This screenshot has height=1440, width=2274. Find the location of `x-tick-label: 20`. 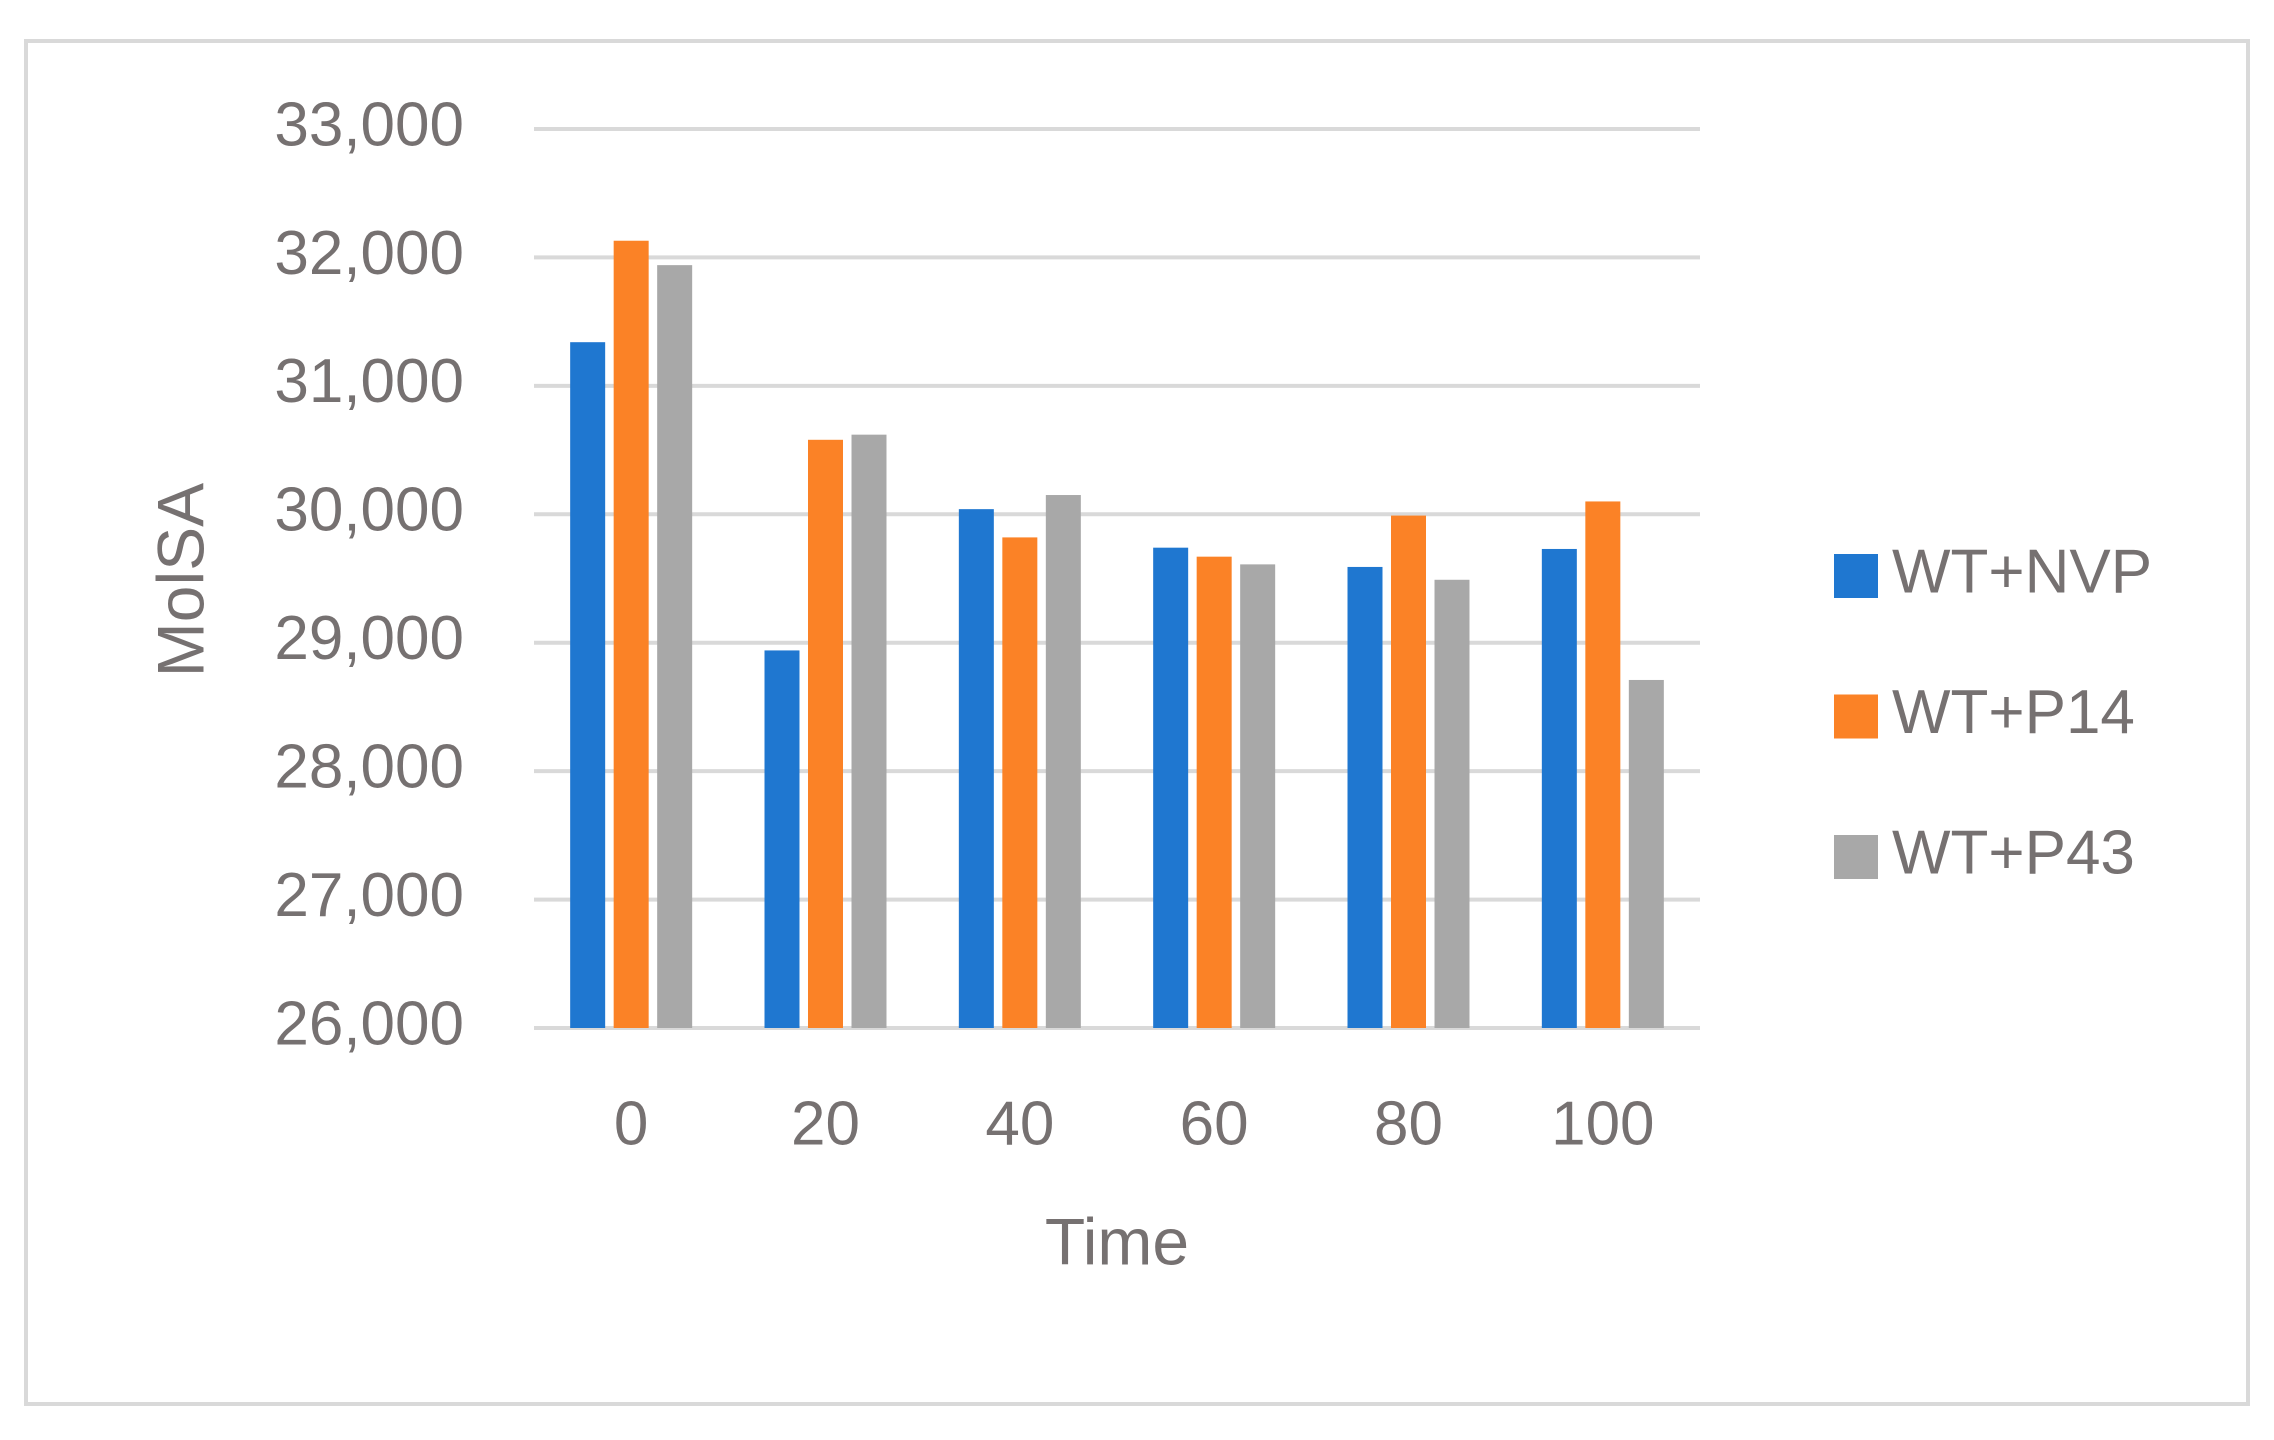

x-tick-label: 20 is located at coordinates (825, 1123).